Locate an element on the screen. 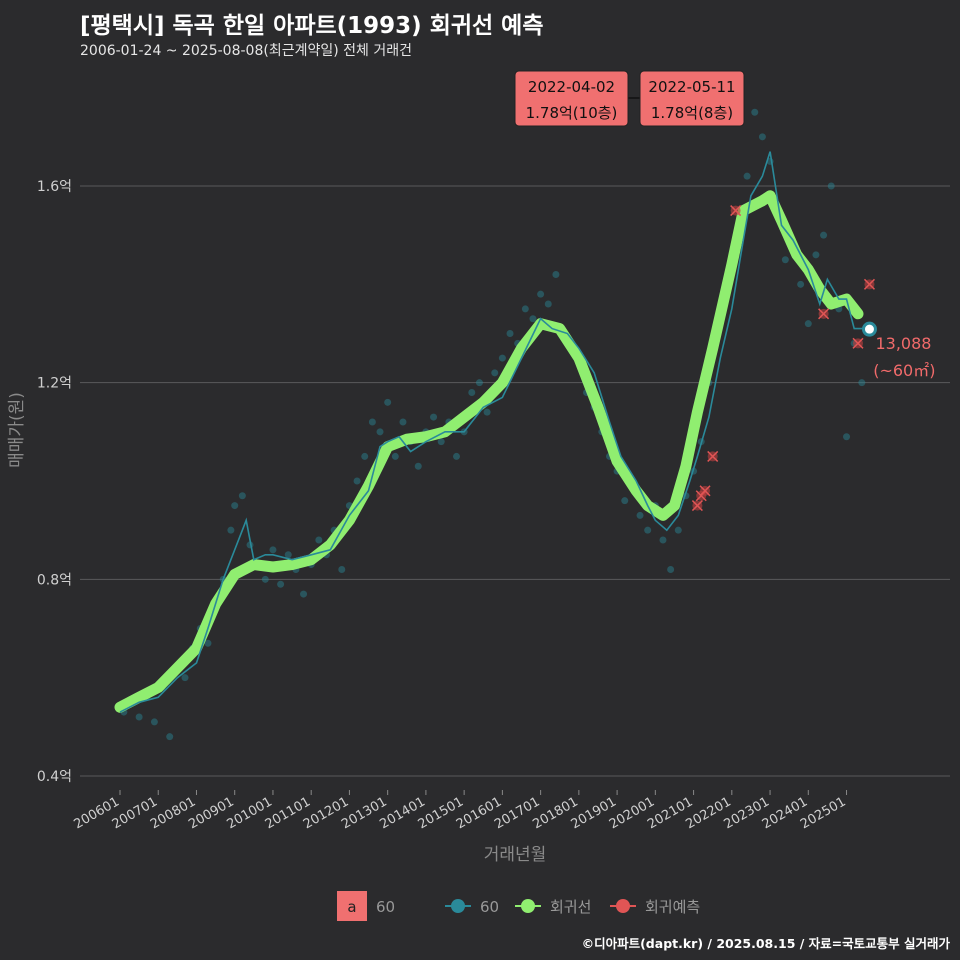 The width and height of the screenshot is (960, 960). y-tick-label: 0.4억 is located at coordinates (54, 777).